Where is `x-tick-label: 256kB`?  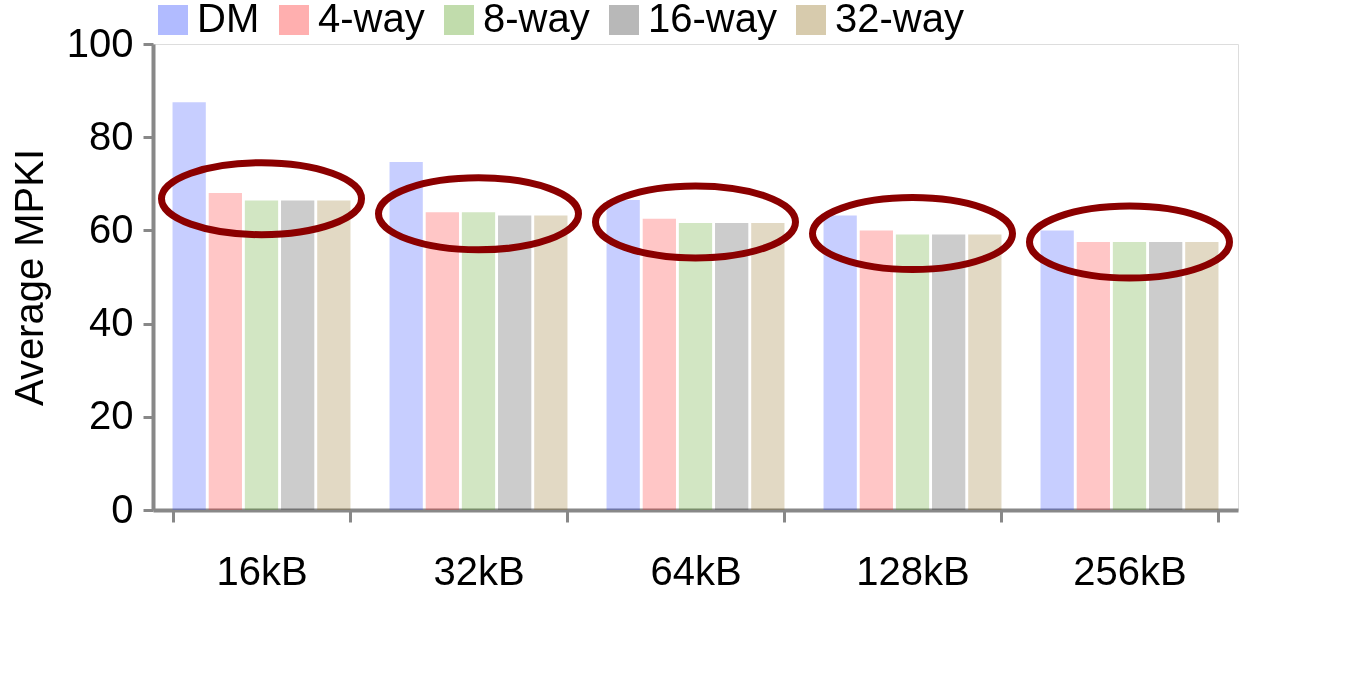
x-tick-label: 256kB is located at coordinates (1130, 570).